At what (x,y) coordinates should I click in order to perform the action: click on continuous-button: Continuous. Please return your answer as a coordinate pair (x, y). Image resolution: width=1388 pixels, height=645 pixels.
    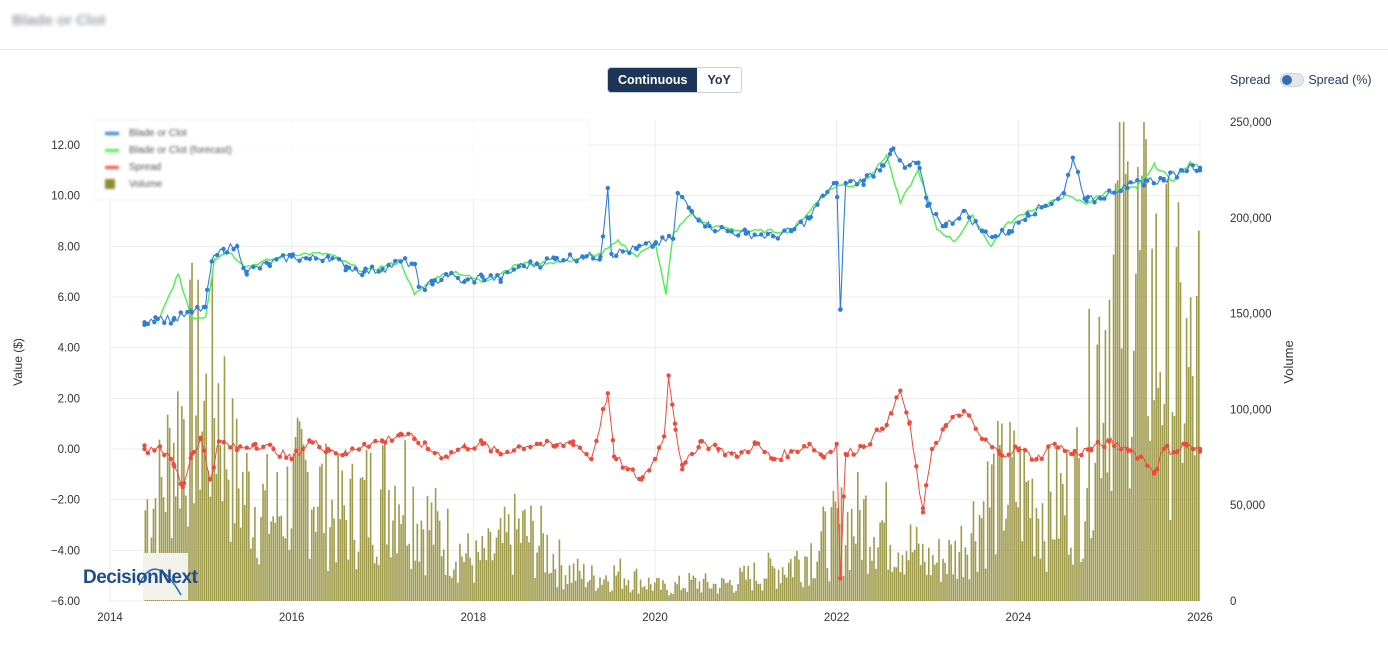
    Looking at the image, I should click on (653, 80).